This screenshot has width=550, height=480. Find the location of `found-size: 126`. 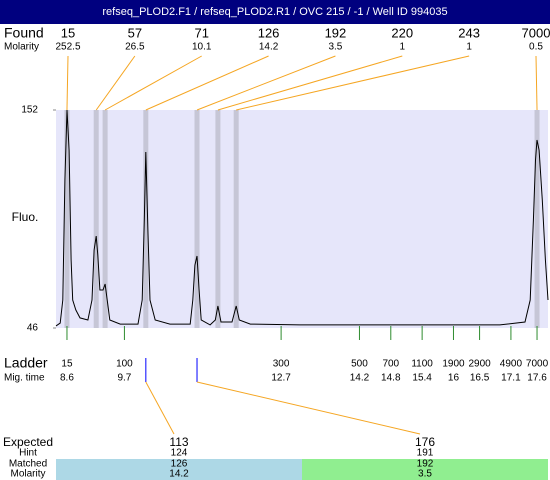

found-size: 126 is located at coordinates (269, 32).